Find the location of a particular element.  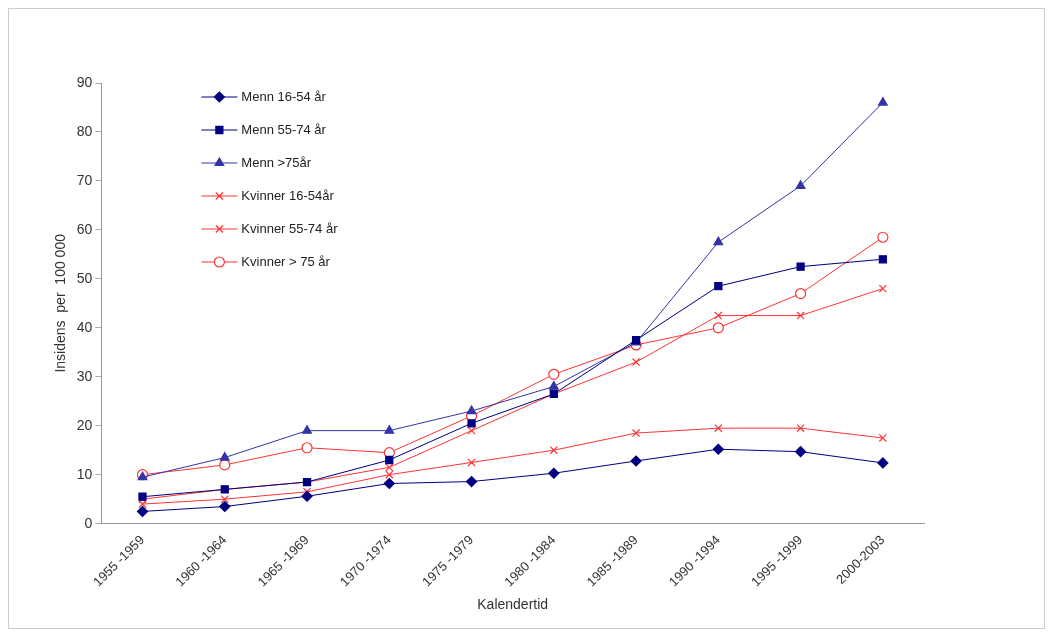

y-tick-label: 20 is located at coordinates (84, 424).